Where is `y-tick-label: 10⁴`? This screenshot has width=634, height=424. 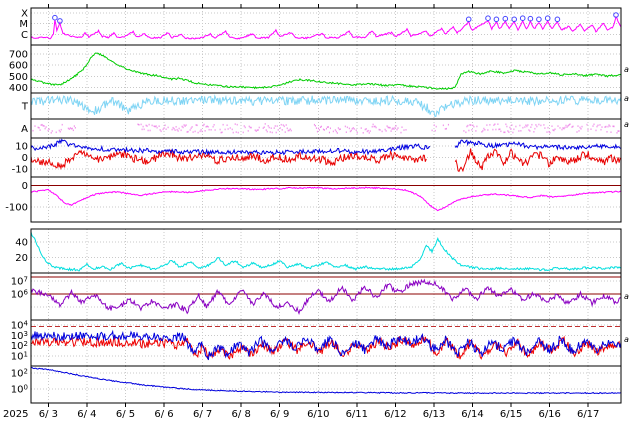
y-tick-label: 10⁴ is located at coordinates (20, 326).